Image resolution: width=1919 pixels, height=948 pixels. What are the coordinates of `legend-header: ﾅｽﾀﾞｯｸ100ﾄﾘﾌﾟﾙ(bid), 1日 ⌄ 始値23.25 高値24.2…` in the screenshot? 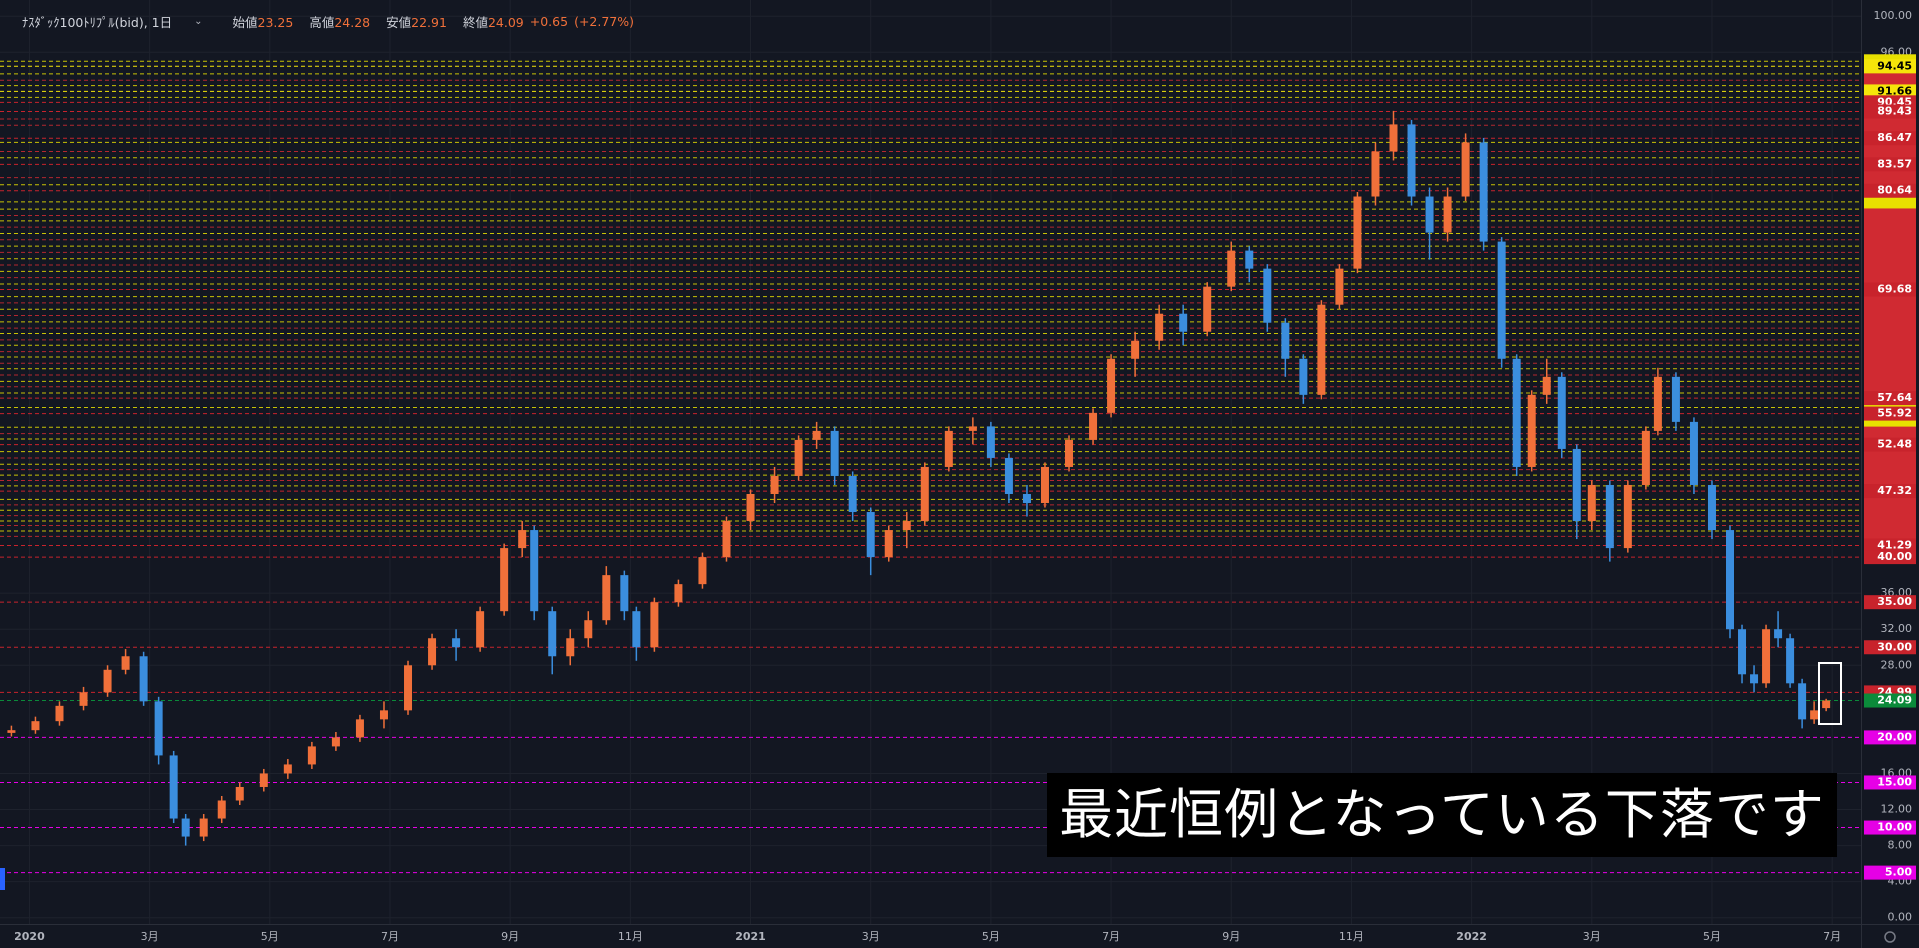 It's located at (328, 21).